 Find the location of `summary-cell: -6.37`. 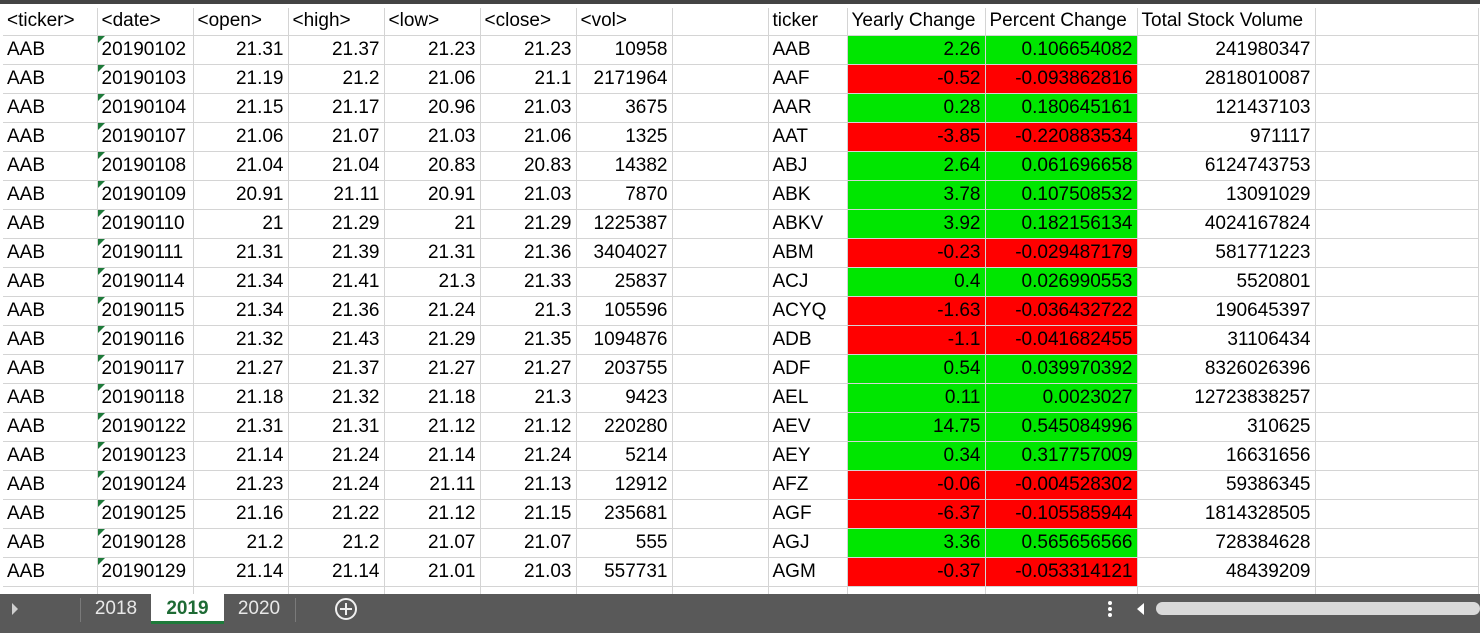

summary-cell: -6.37 is located at coordinates (916, 514).